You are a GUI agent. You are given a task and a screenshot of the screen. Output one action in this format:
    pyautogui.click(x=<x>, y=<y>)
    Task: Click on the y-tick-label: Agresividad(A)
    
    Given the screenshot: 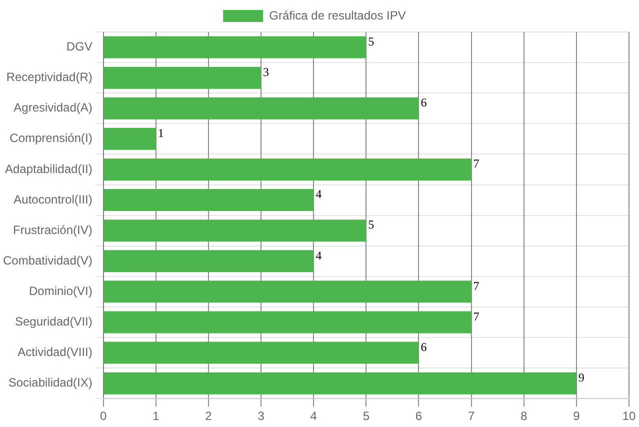 What is the action you would take?
    pyautogui.click(x=53, y=107)
    